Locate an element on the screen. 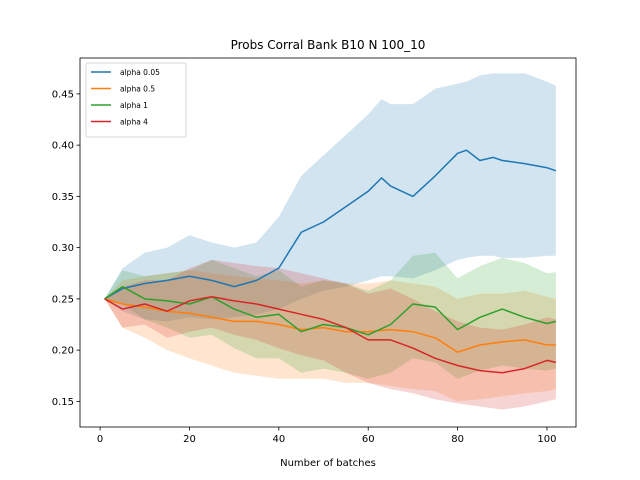 The image size is (640, 480). x-tick-label-3: 60 is located at coordinates (368, 439).